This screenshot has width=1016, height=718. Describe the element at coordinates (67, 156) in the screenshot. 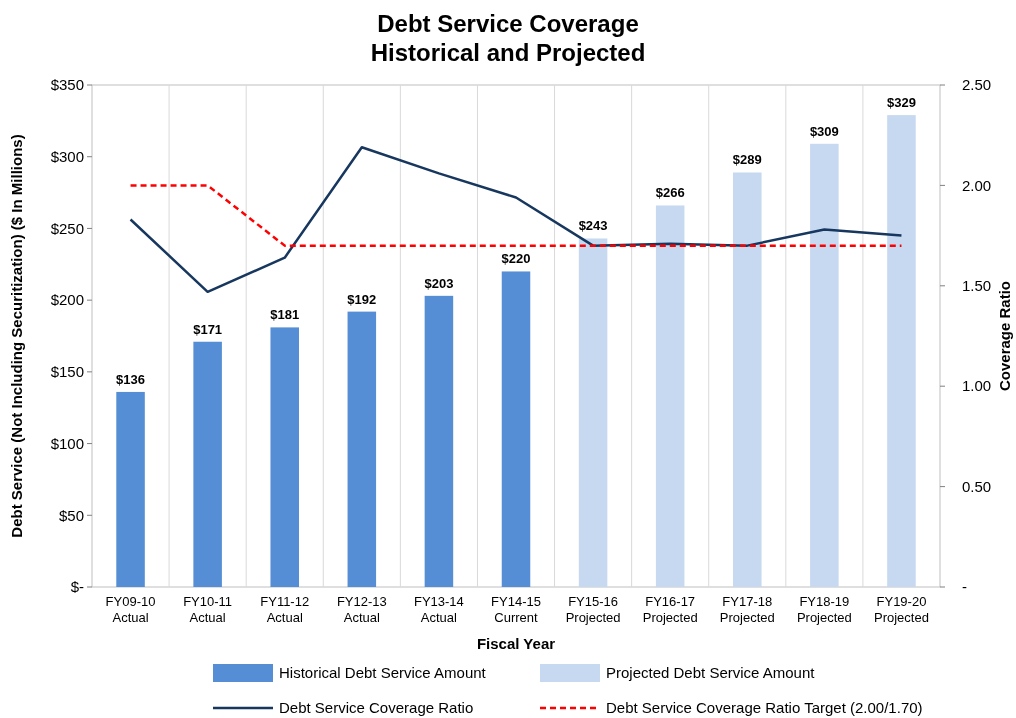

I see `y-tick-label: $300` at that location.